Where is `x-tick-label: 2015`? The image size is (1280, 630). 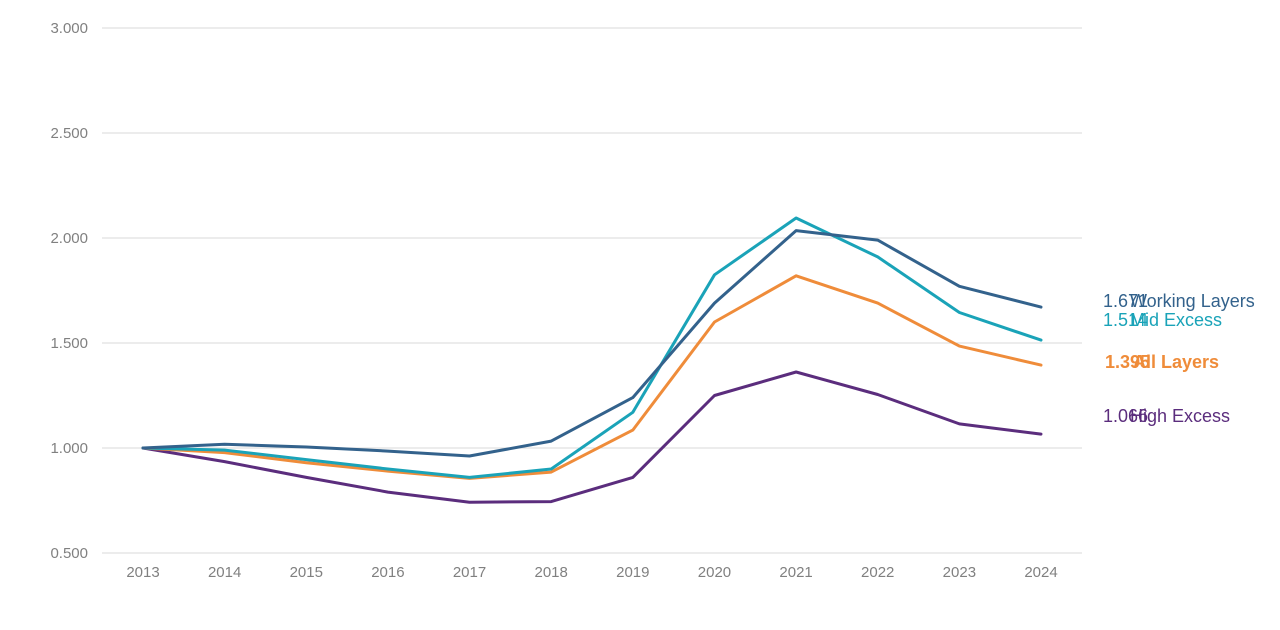
x-tick-label: 2015 is located at coordinates (306, 572).